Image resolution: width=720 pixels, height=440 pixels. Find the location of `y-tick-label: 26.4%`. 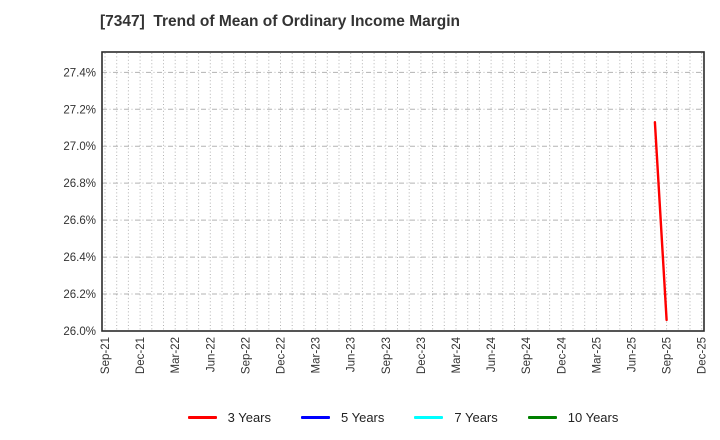

y-tick-label: 26.4% is located at coordinates (79, 258).